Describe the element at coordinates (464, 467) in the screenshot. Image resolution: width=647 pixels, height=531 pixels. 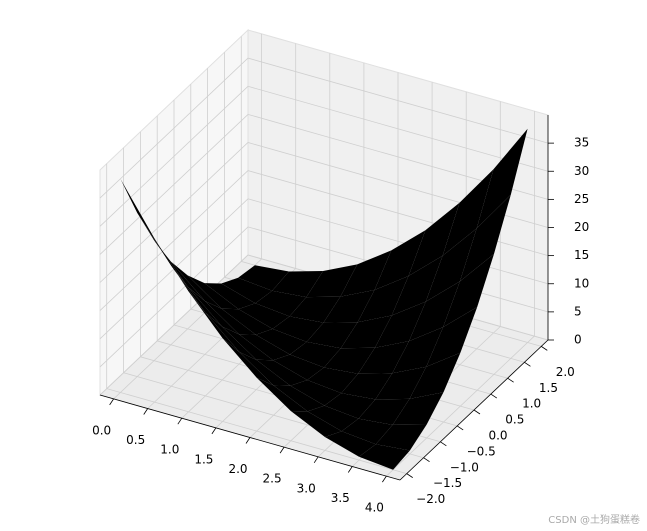
I see `y-tick-label: −1.0` at that location.